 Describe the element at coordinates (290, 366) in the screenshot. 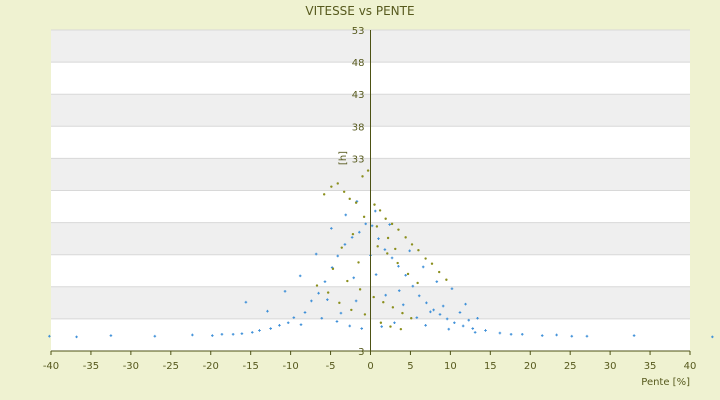

I see `x-tick-label: -10` at that location.